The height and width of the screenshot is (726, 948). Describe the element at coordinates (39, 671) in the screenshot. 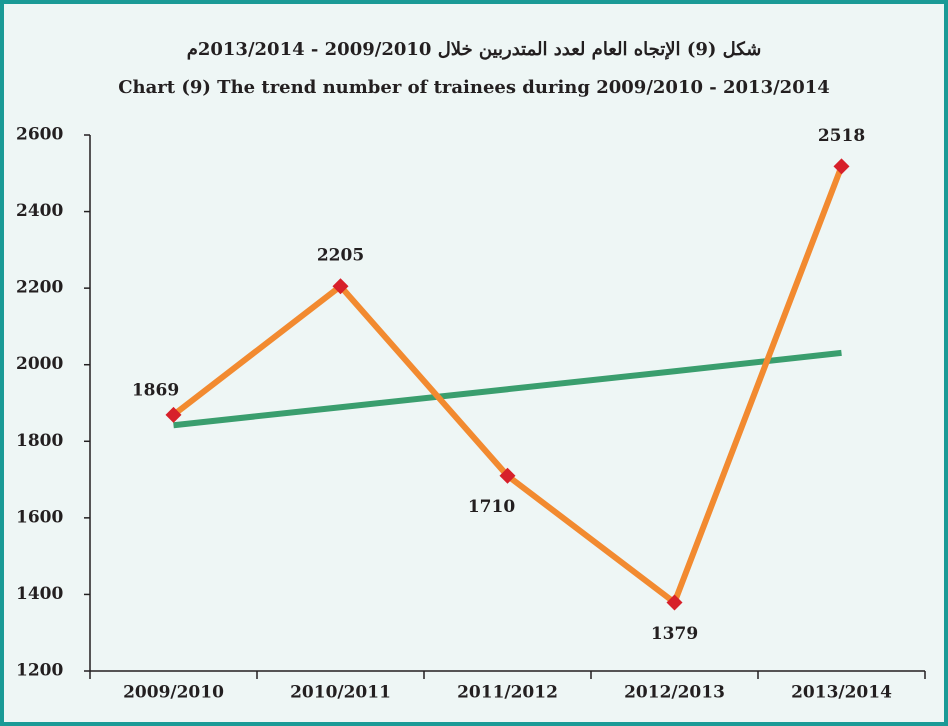

I see `y-tick-label: 1200` at that location.